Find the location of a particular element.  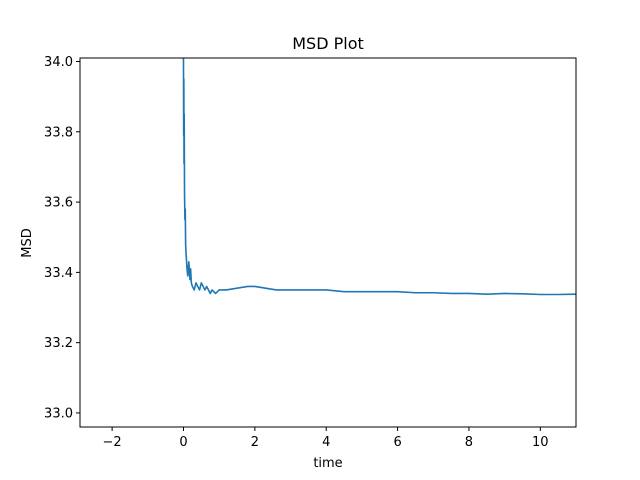

x-tick-label: 0 is located at coordinates (183, 442).